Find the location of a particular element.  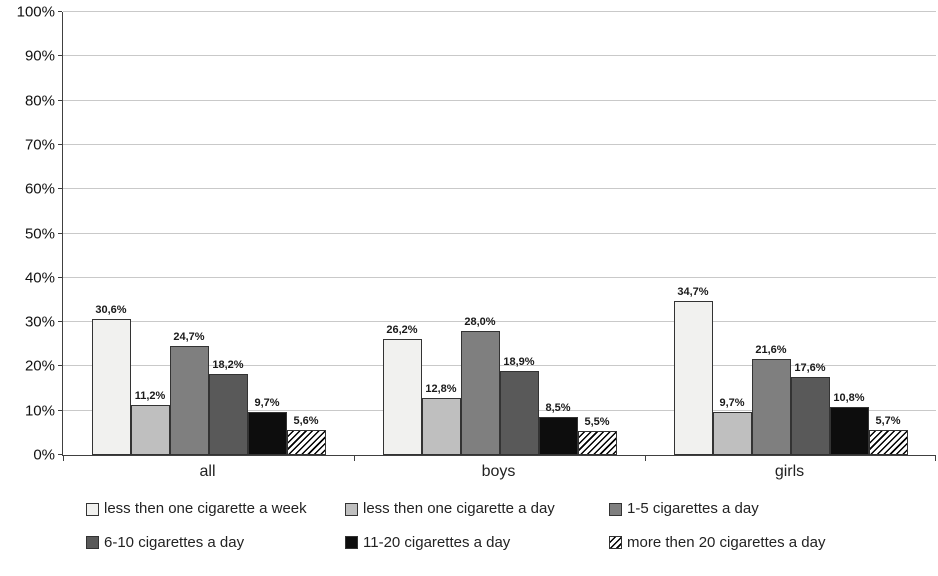

bar-boys-series4 is located at coordinates (558, 436).